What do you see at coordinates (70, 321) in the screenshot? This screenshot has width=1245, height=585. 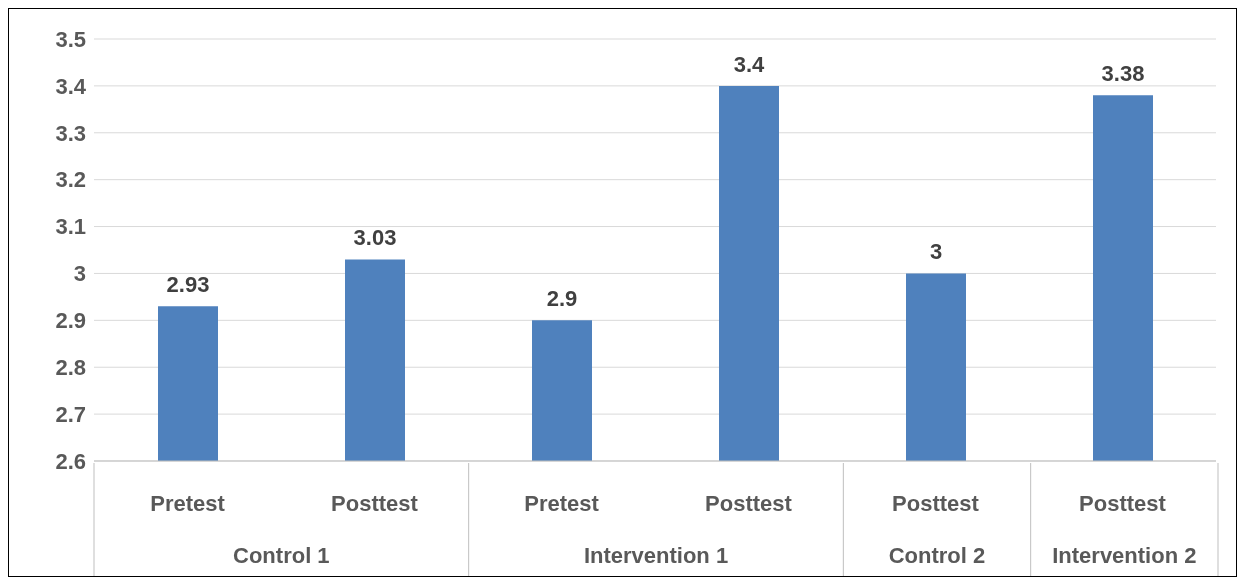 I see `y-tick-label: 2.9` at bounding box center [70, 321].